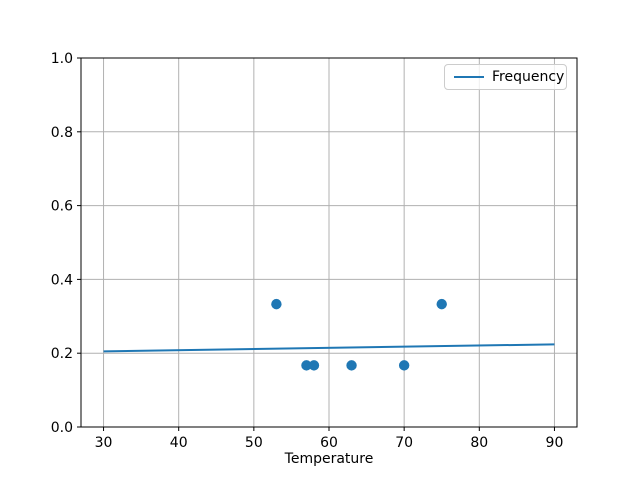 This screenshot has width=640, height=480. Describe the element at coordinates (329, 443) in the screenshot. I see `x-tick-label: 60` at that location.